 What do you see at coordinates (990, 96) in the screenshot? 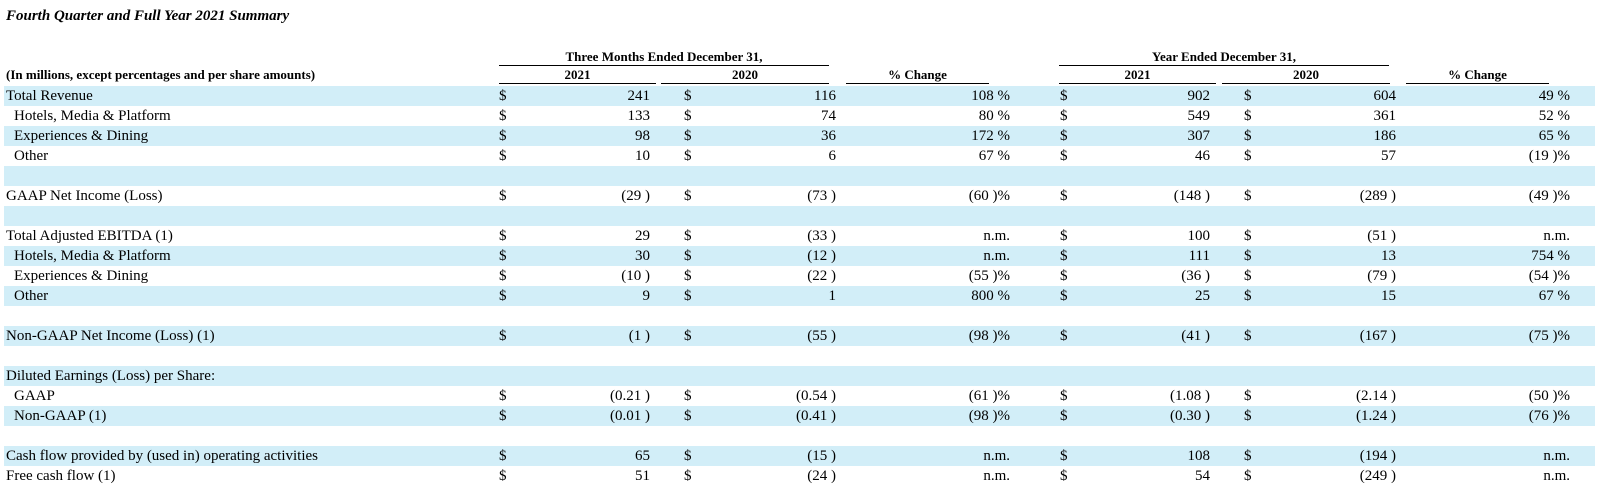
I see `cell-q-pct-change: 108 %` at bounding box center [990, 96].